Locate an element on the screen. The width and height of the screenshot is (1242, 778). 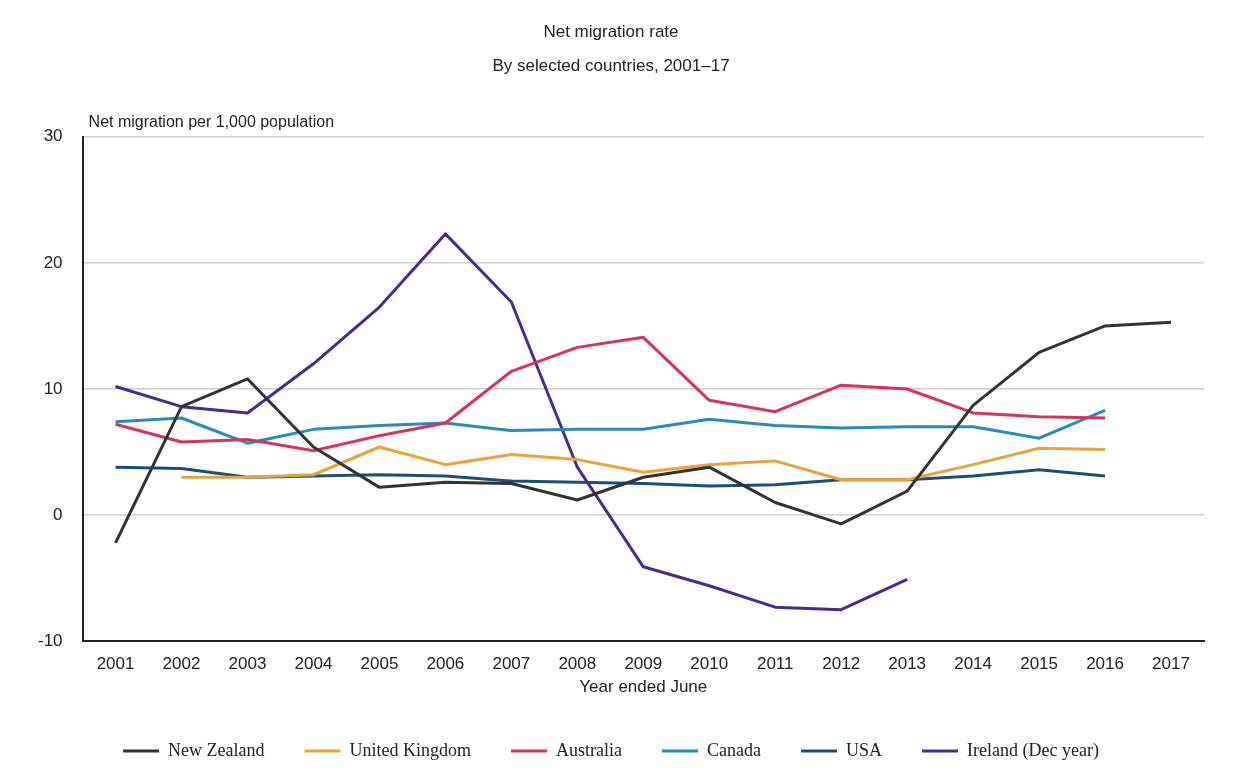
x-tick-label: 2009 is located at coordinates (643, 664).